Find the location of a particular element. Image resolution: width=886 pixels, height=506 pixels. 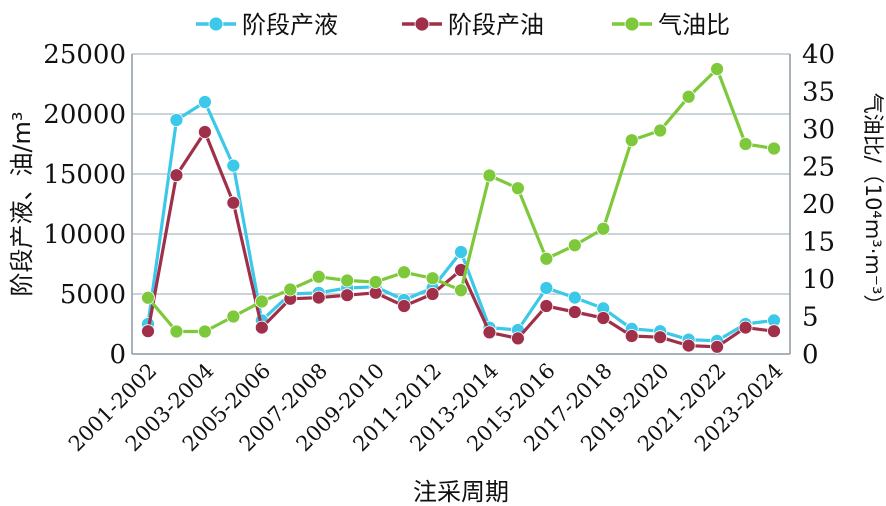

legend-entry: 气油比 is located at coordinates (694, 25).